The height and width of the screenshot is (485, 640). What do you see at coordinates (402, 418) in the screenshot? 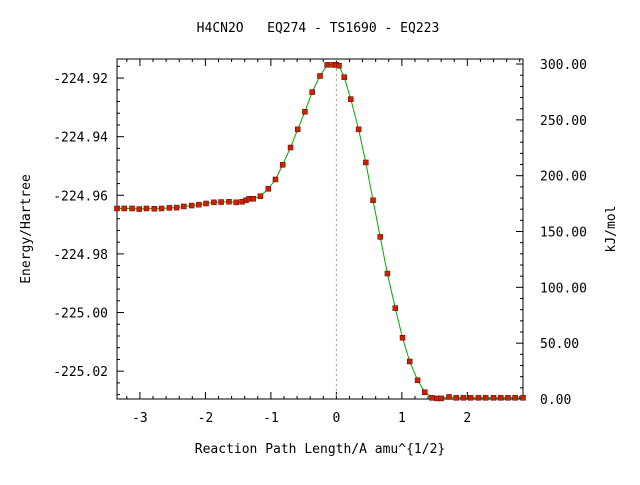
I see `x-tick-label: 1` at bounding box center [402, 418].